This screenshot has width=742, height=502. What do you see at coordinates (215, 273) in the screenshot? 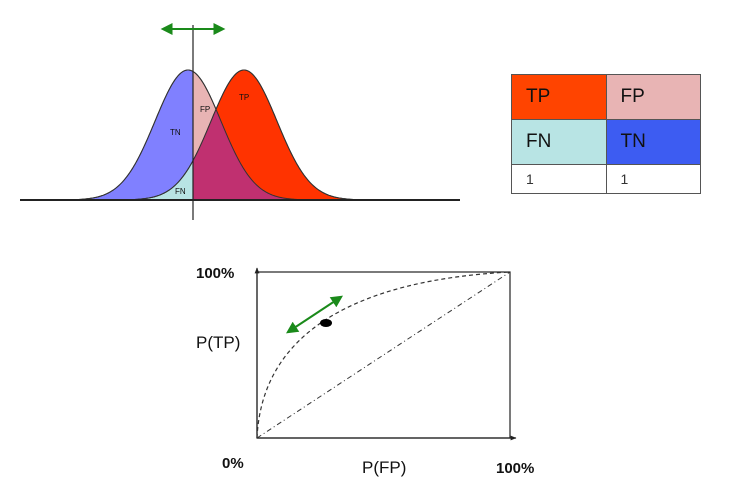
I see `roc-y-top-label: 100%` at bounding box center [215, 273].